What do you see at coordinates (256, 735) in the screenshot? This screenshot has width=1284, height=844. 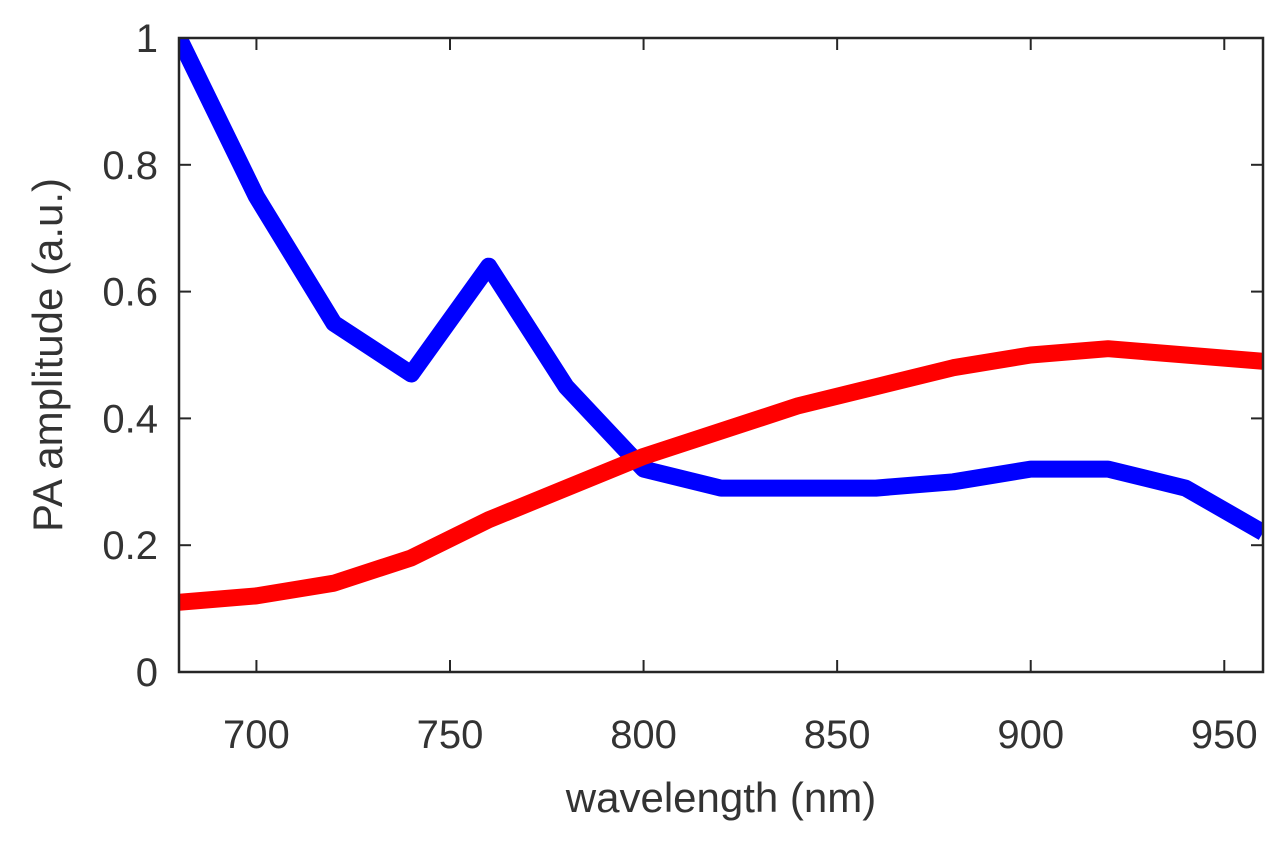 I see `x-tick-label: 700` at bounding box center [256, 735].